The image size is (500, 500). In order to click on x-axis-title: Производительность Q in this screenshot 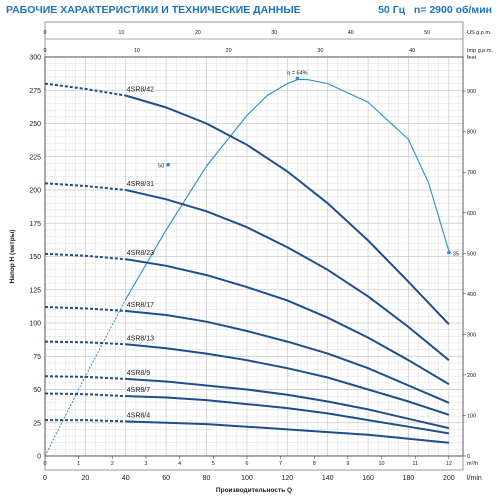, I will do `click(254, 490)`.